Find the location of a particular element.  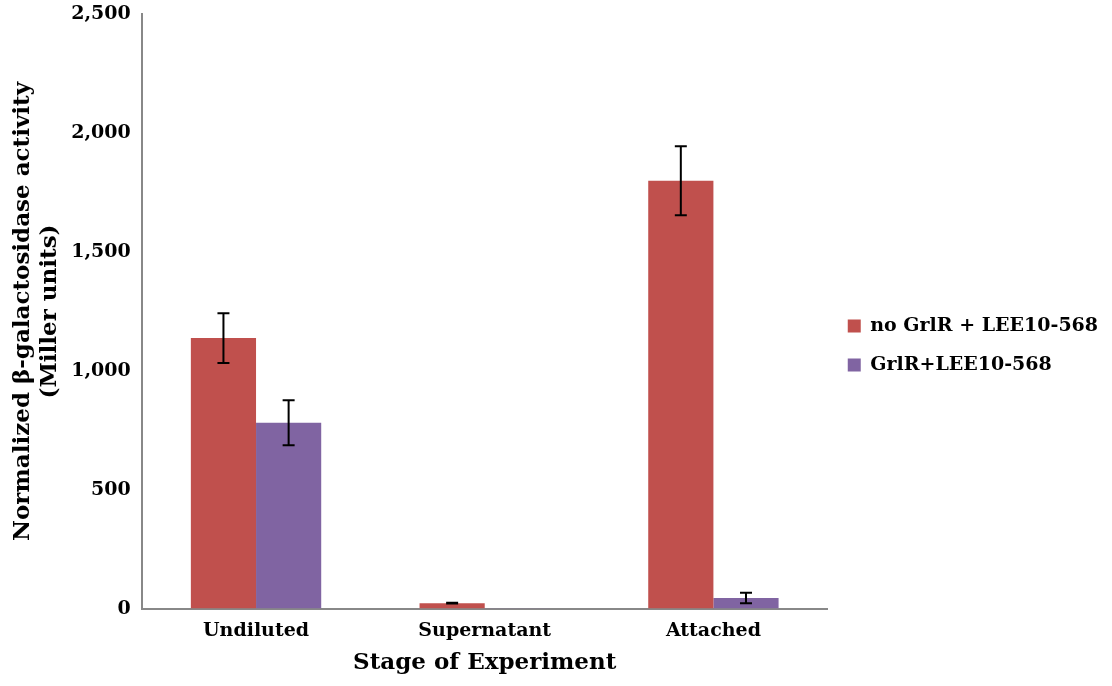

y-axis-title: Normalized β-galactosidase activity (Miller units) is located at coordinates (34, 311).